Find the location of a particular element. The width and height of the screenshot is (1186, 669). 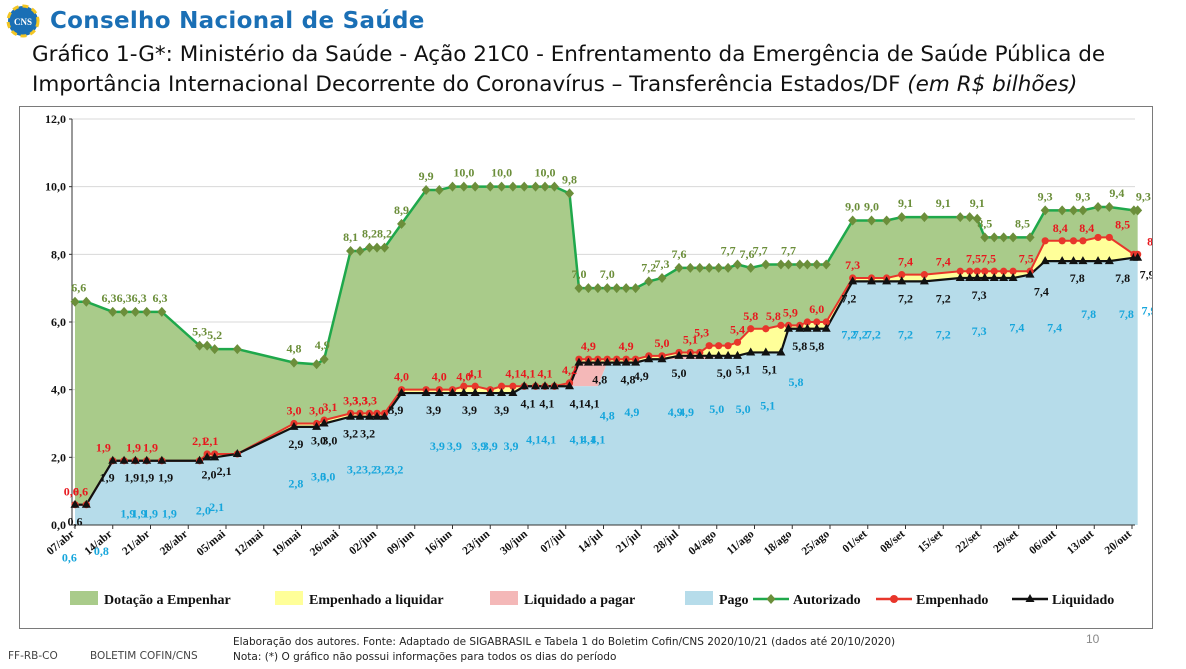

label-pago: 7,4 is located at coordinates (1016, 328).